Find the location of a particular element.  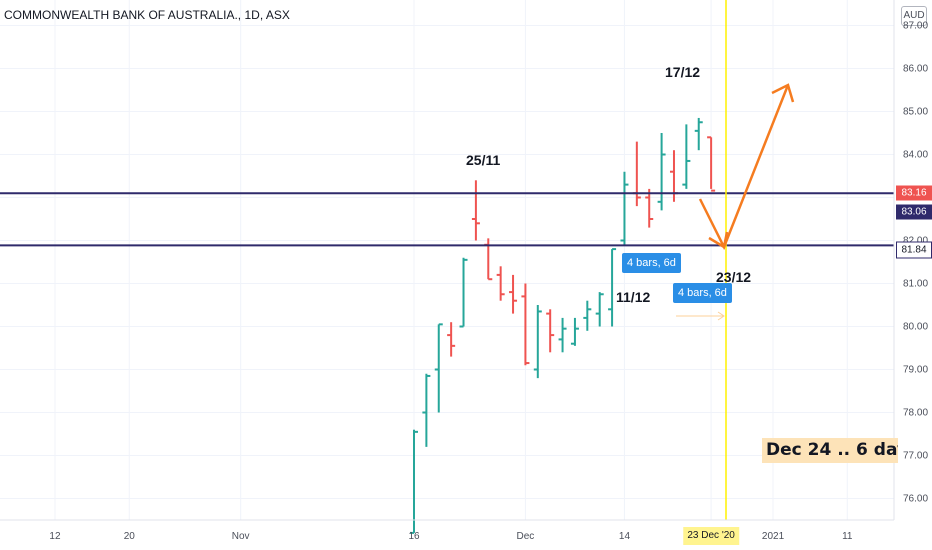

price-axis-label: 85.00 is located at coordinates (916, 111).